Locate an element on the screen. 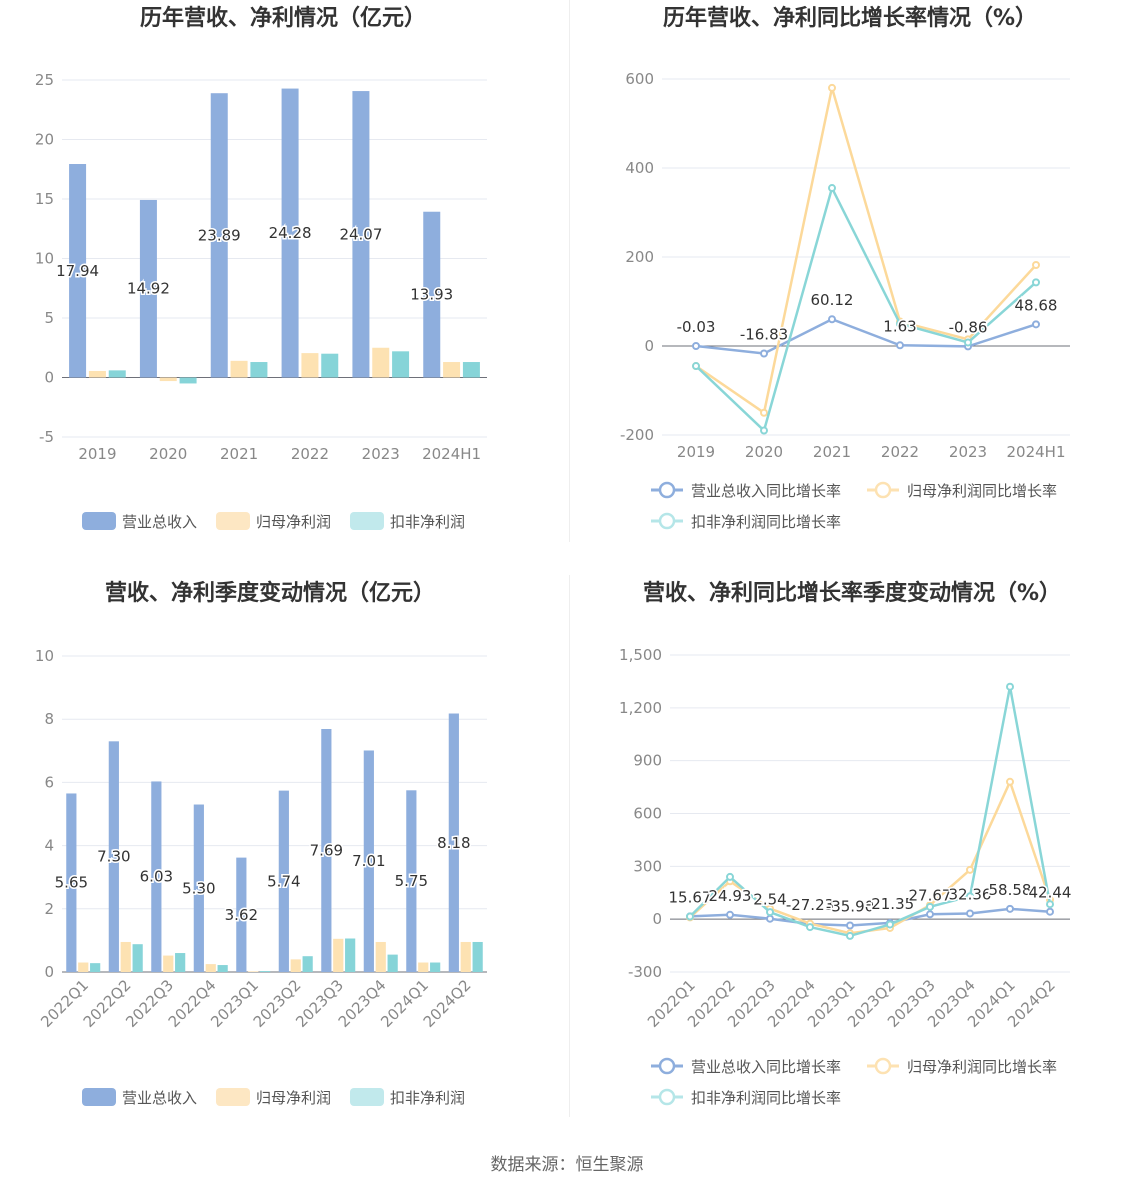  y-tick-label: 6 is located at coordinates (49, 782).